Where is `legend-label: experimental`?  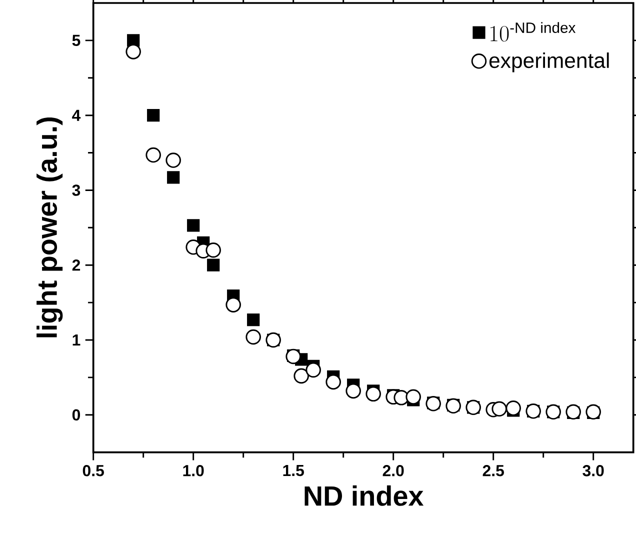 legend-label: experimental is located at coordinates (549, 62).